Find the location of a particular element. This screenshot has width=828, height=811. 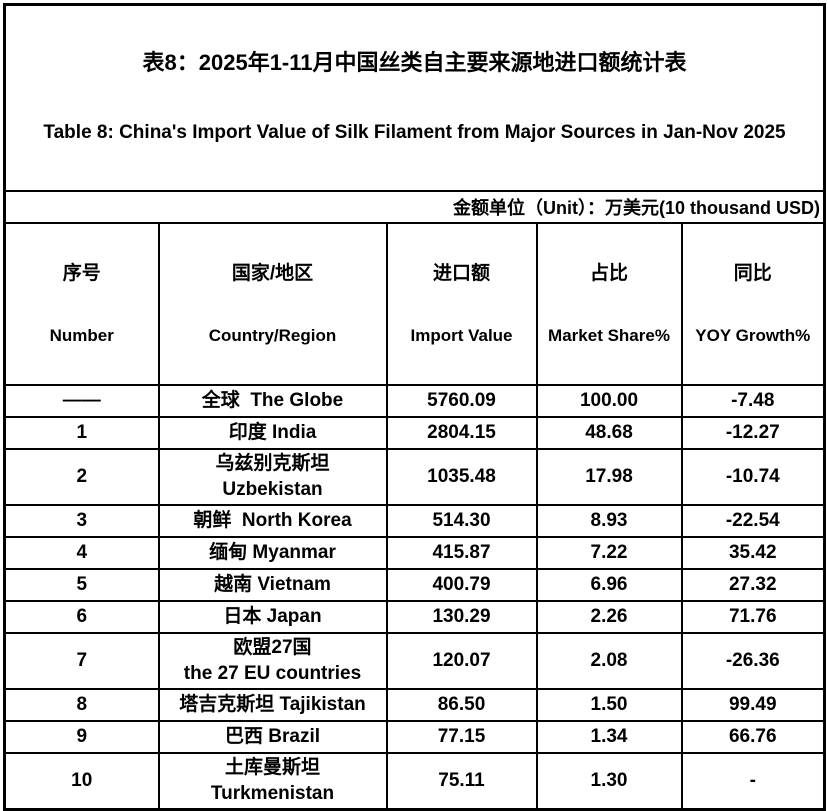

country-line1: 乌兹别克斯坦 is located at coordinates (272, 463).